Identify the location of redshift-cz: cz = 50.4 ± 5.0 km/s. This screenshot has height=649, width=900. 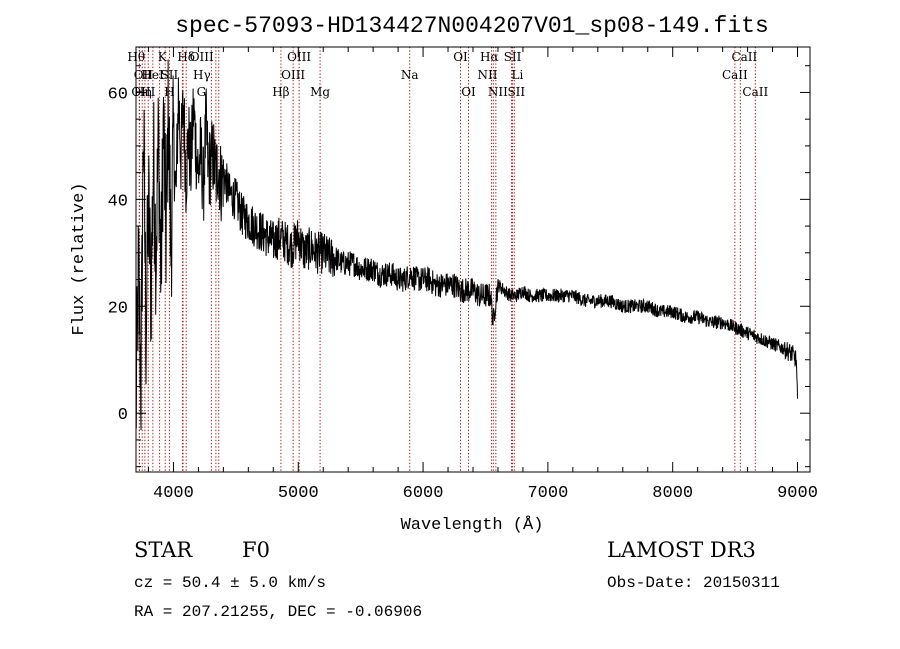
(230, 583).